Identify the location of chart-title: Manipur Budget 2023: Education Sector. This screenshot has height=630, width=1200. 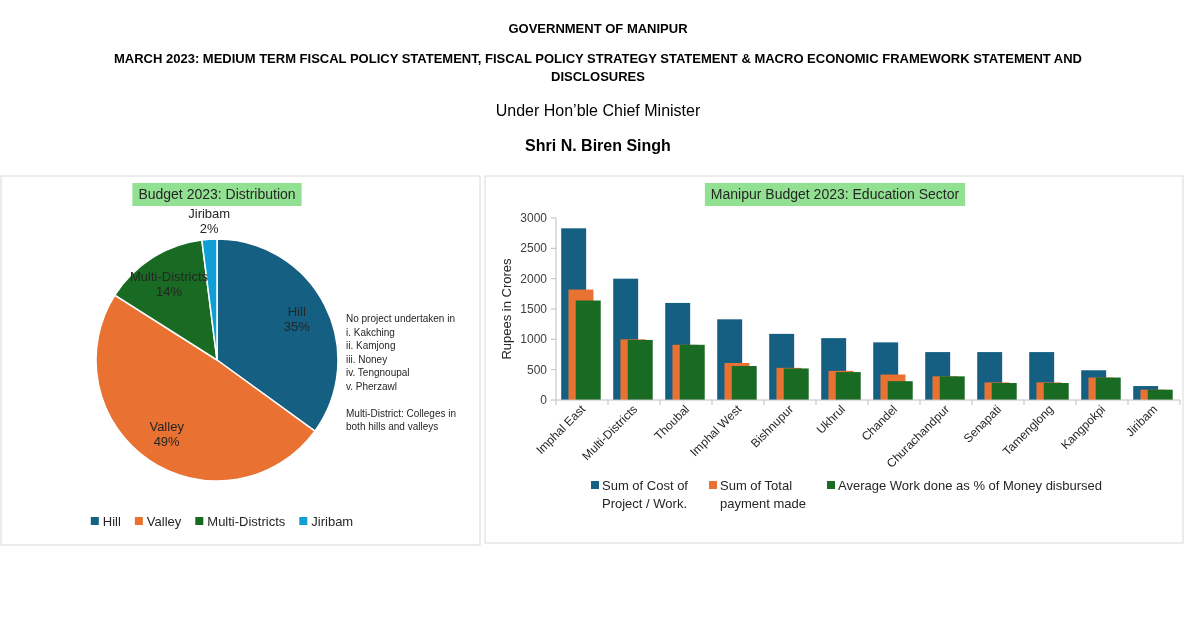
(835, 194).